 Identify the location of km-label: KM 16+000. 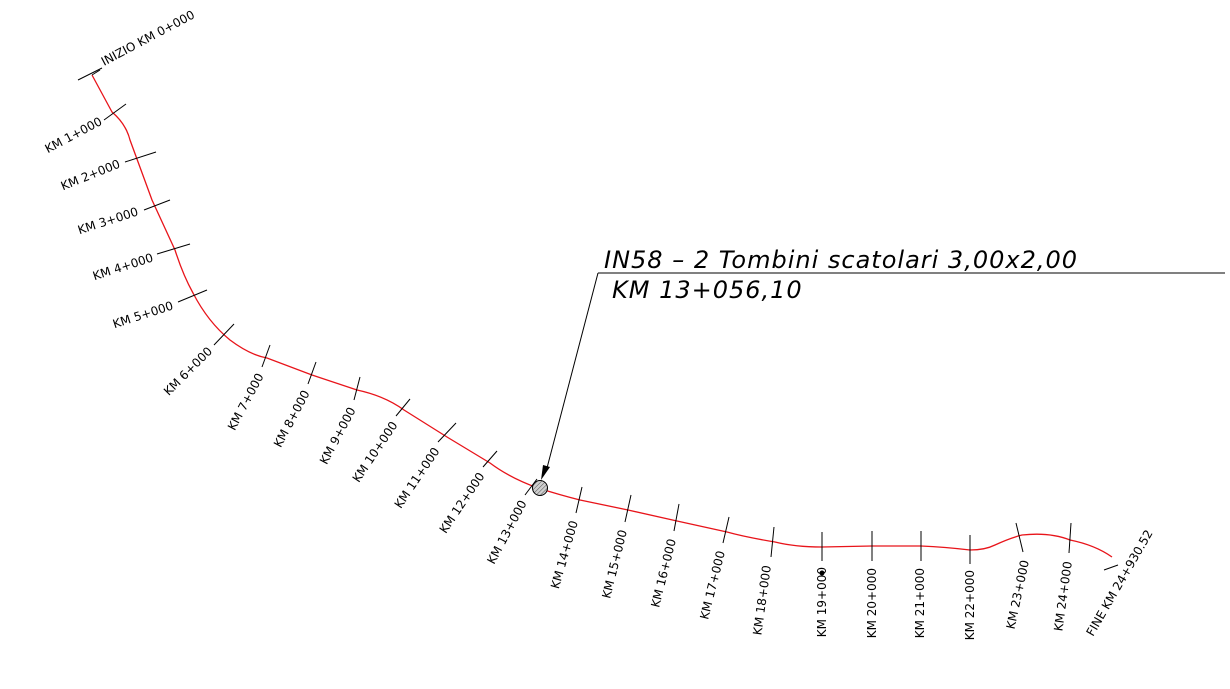
(663, 573).